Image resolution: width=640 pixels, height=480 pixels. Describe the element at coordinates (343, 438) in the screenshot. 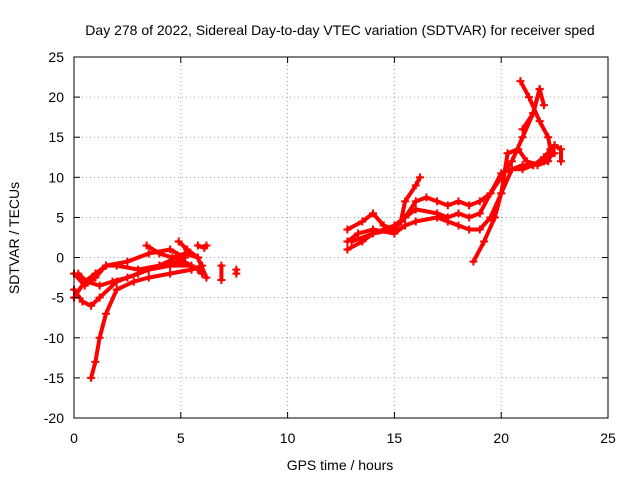

I see `x-tick-labels: 0 5 10 15 20 25` at that location.